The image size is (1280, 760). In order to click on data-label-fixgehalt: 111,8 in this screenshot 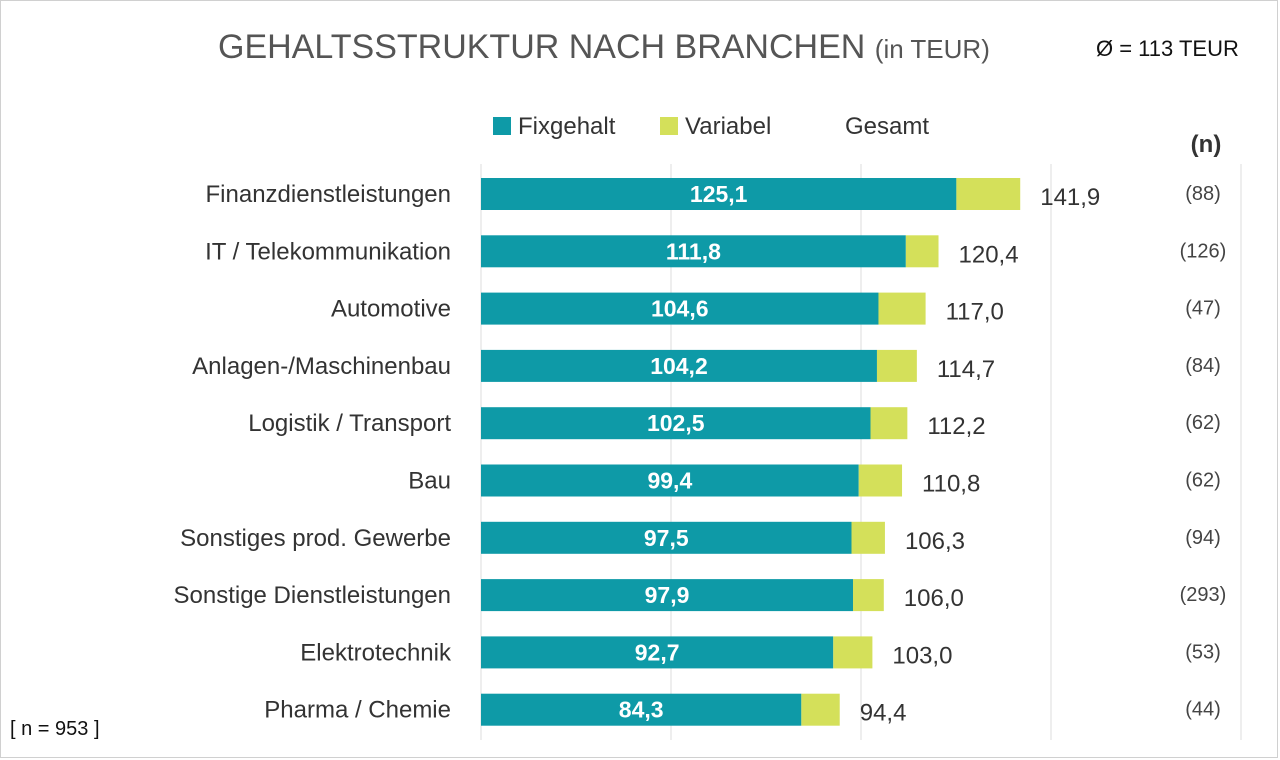, I will do `click(693, 251)`.